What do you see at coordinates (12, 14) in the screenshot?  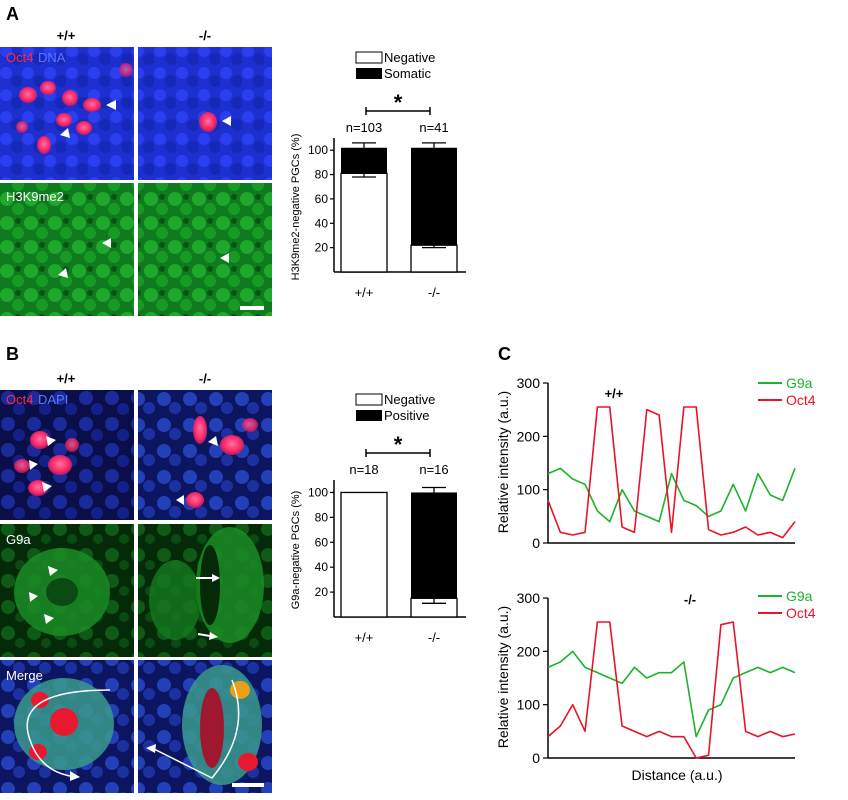 I see `panel-a-letter: A` at bounding box center [12, 14].